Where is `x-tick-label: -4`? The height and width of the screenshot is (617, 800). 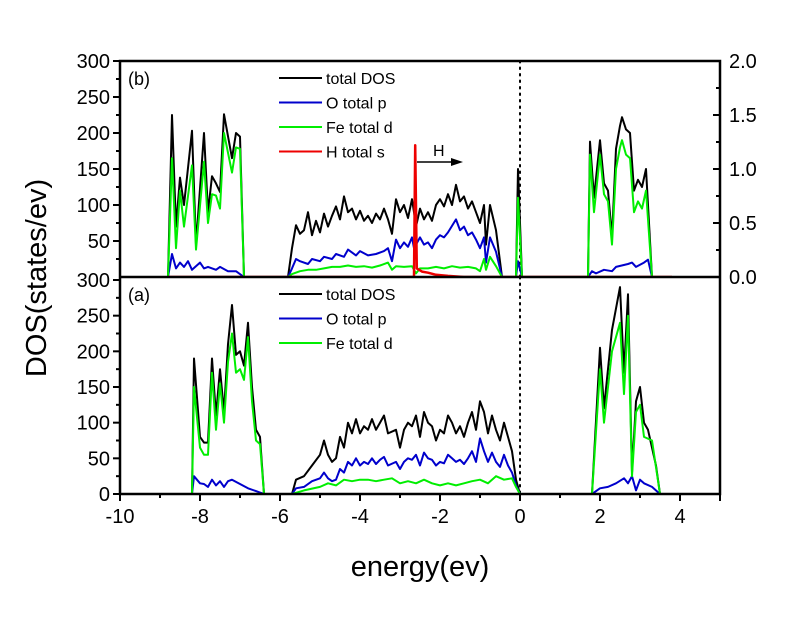 x-tick-label: -4 is located at coordinates (360, 517).